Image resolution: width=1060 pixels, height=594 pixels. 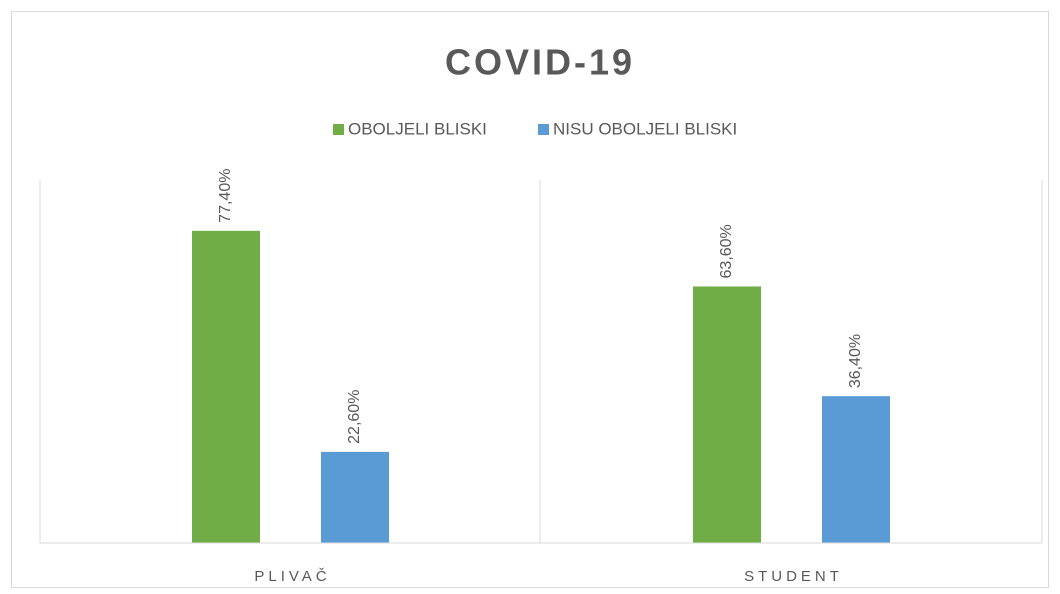 I want to click on data-label: 63,60%, so click(x=726, y=251).